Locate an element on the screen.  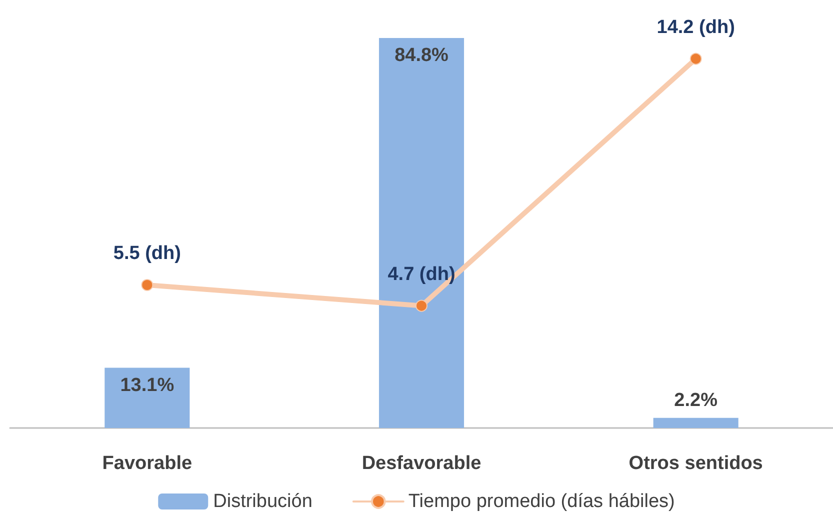
data-label: 5.5 (dh) is located at coordinates (147, 253).